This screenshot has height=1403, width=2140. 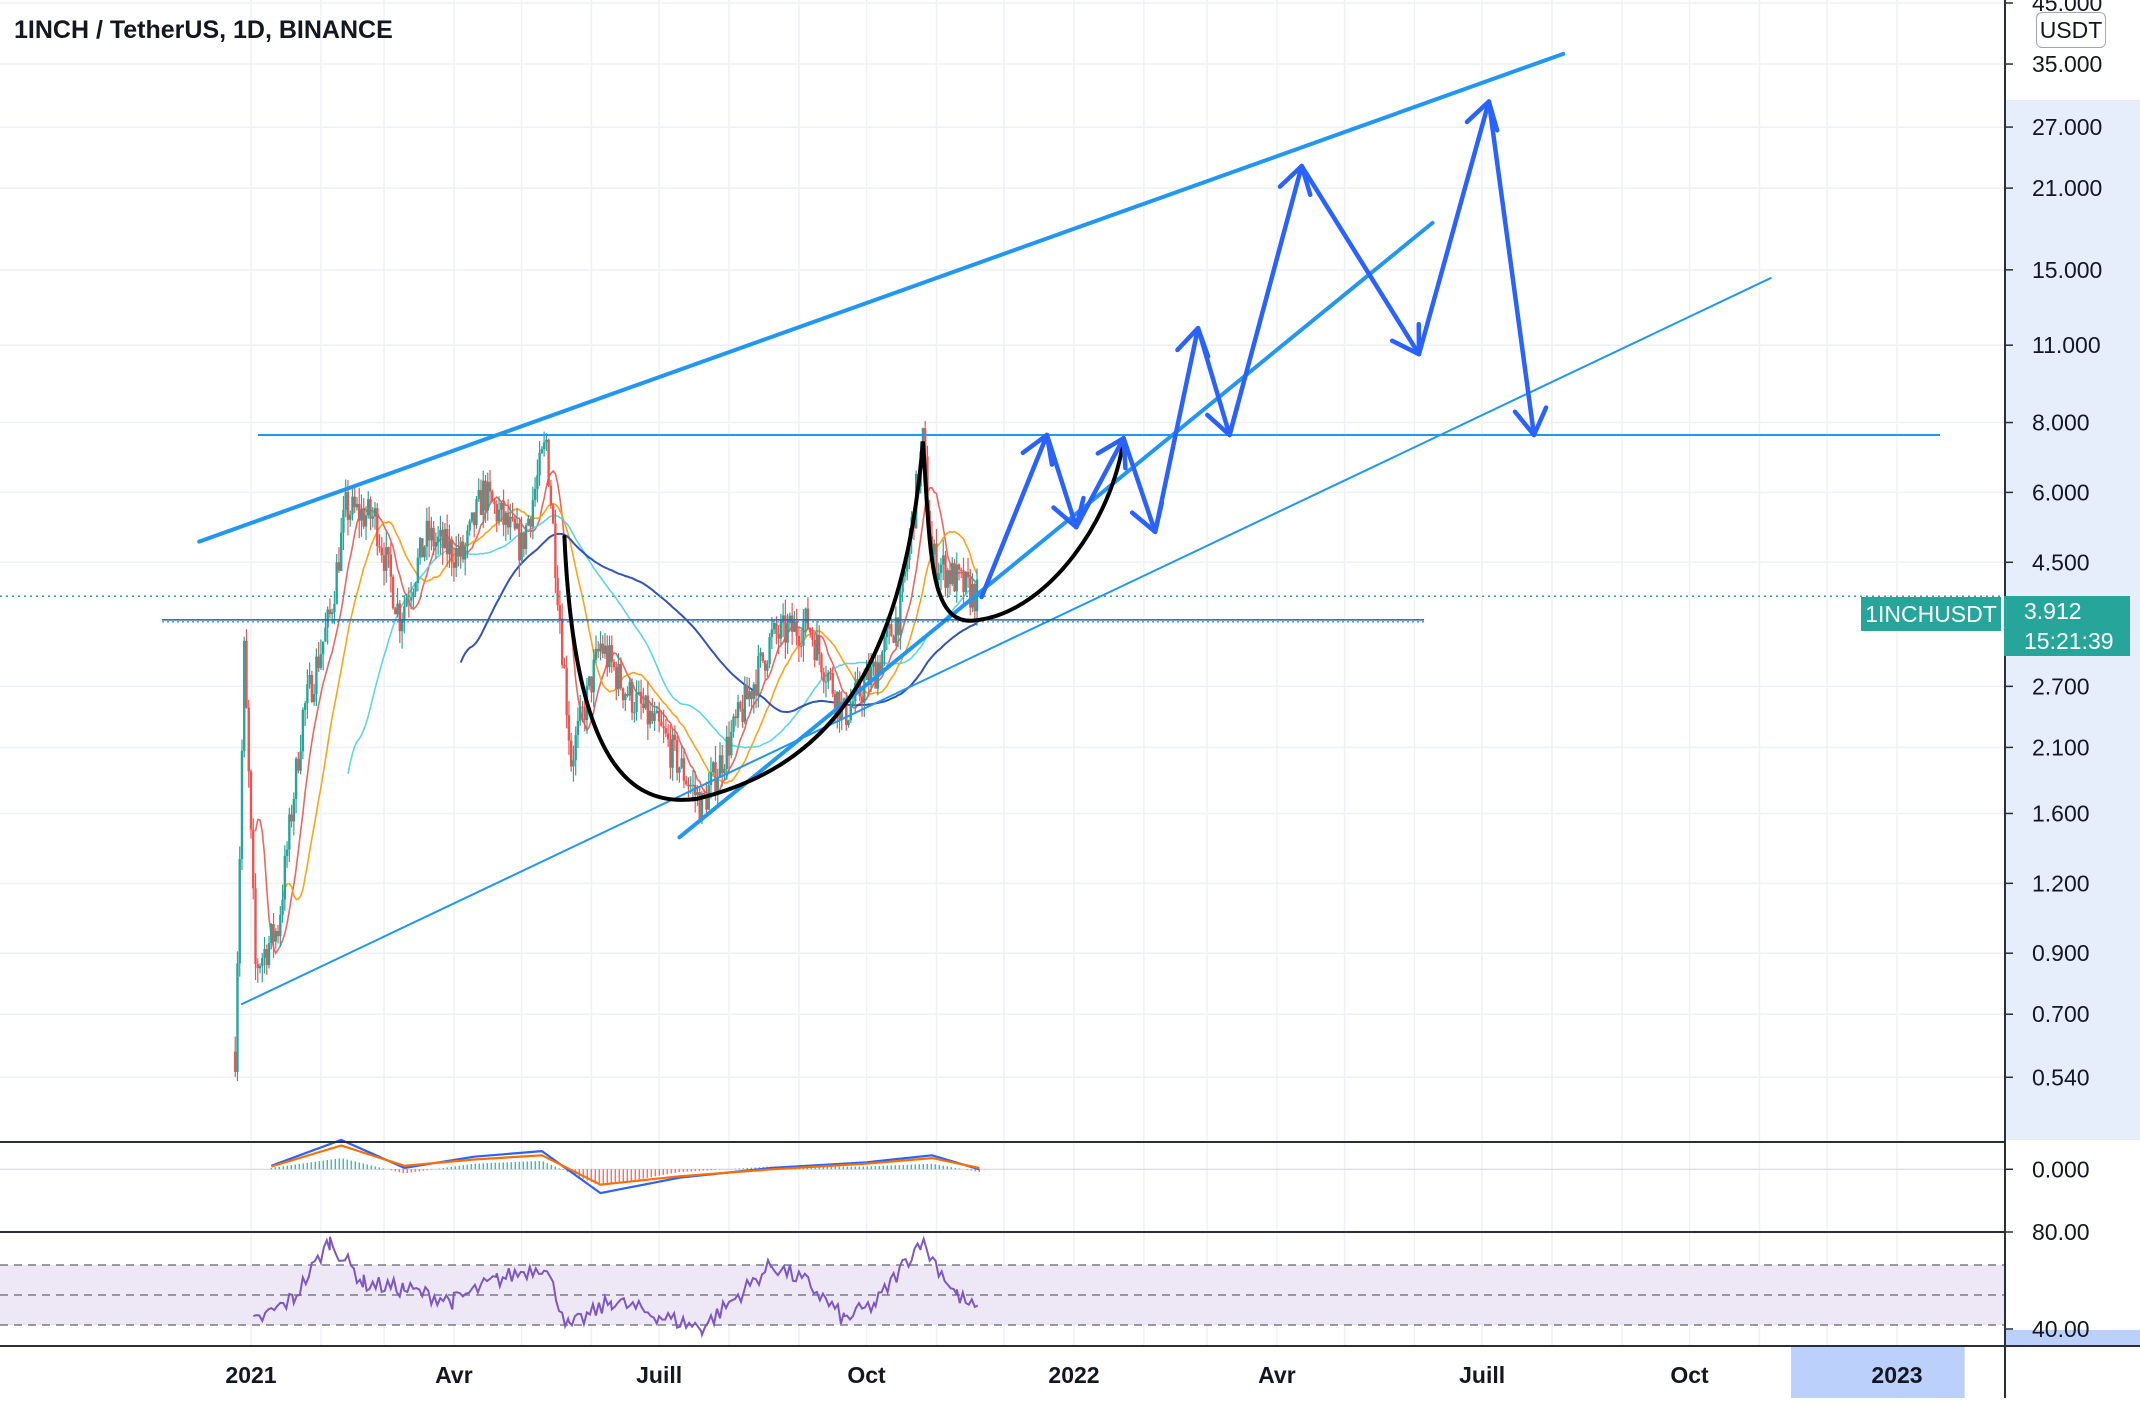 I want to click on price-tick-label: 1.200, so click(x=2061, y=883).